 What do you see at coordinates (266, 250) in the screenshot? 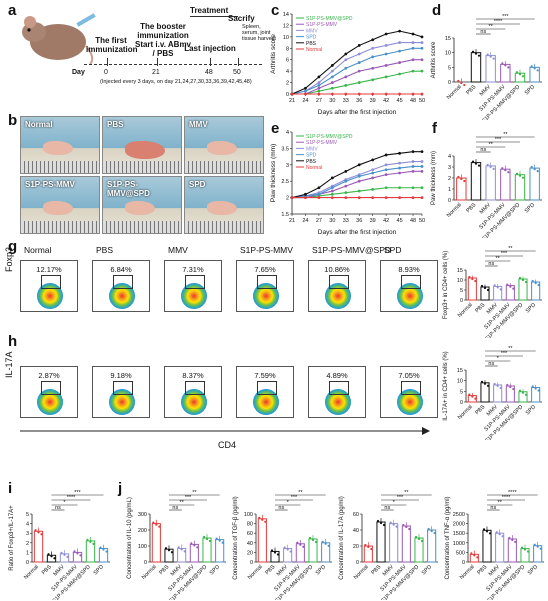
I see `flow-group-title: S1P-PS-MMV` at bounding box center [266, 250].